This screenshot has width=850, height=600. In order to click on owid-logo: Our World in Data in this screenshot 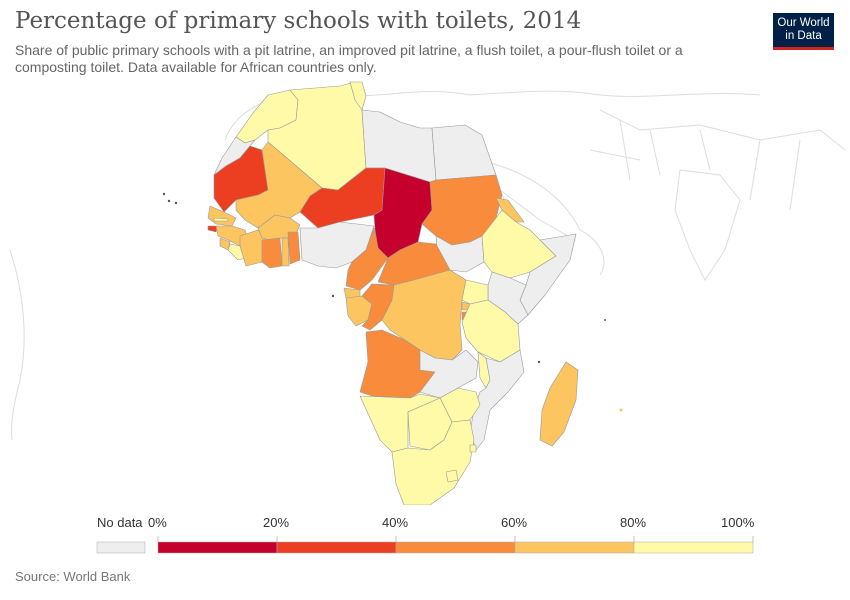, I will do `click(803, 31)`.